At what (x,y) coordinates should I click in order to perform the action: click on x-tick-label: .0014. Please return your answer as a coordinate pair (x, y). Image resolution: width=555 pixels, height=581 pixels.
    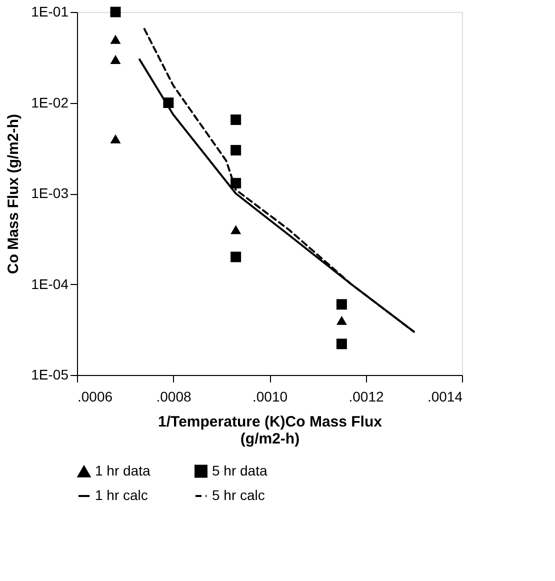
    Looking at the image, I should click on (445, 396).